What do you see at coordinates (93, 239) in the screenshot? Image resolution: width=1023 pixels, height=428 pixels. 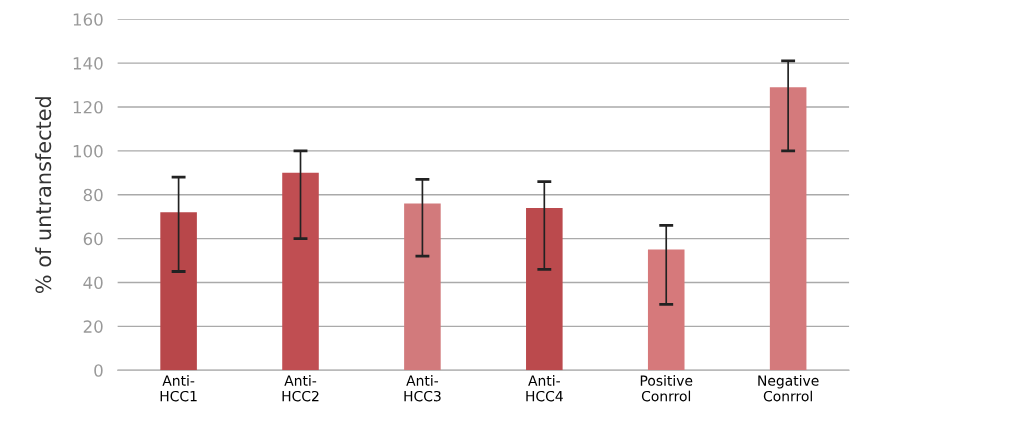 I see `y-tick-label: 60` at bounding box center [93, 239].